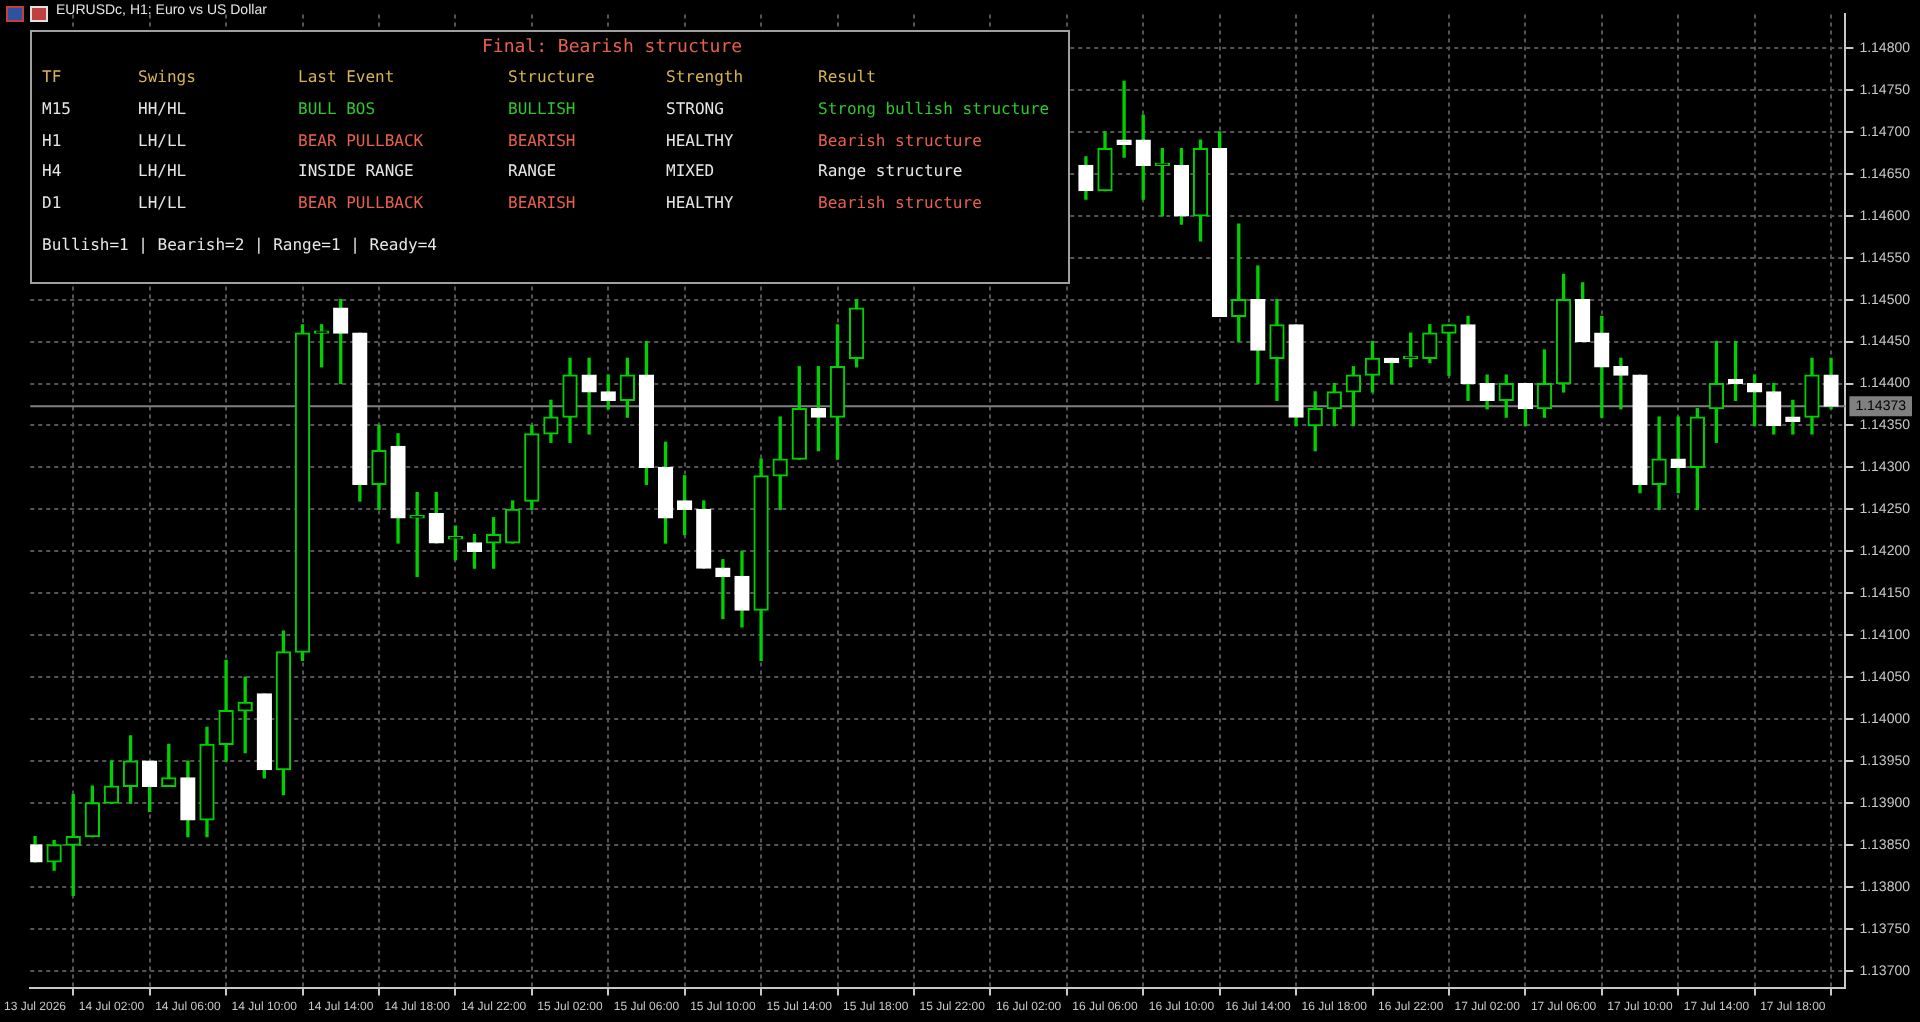 This screenshot has width=1920, height=1022. I want to click on annotation: RANGE, so click(532, 171).